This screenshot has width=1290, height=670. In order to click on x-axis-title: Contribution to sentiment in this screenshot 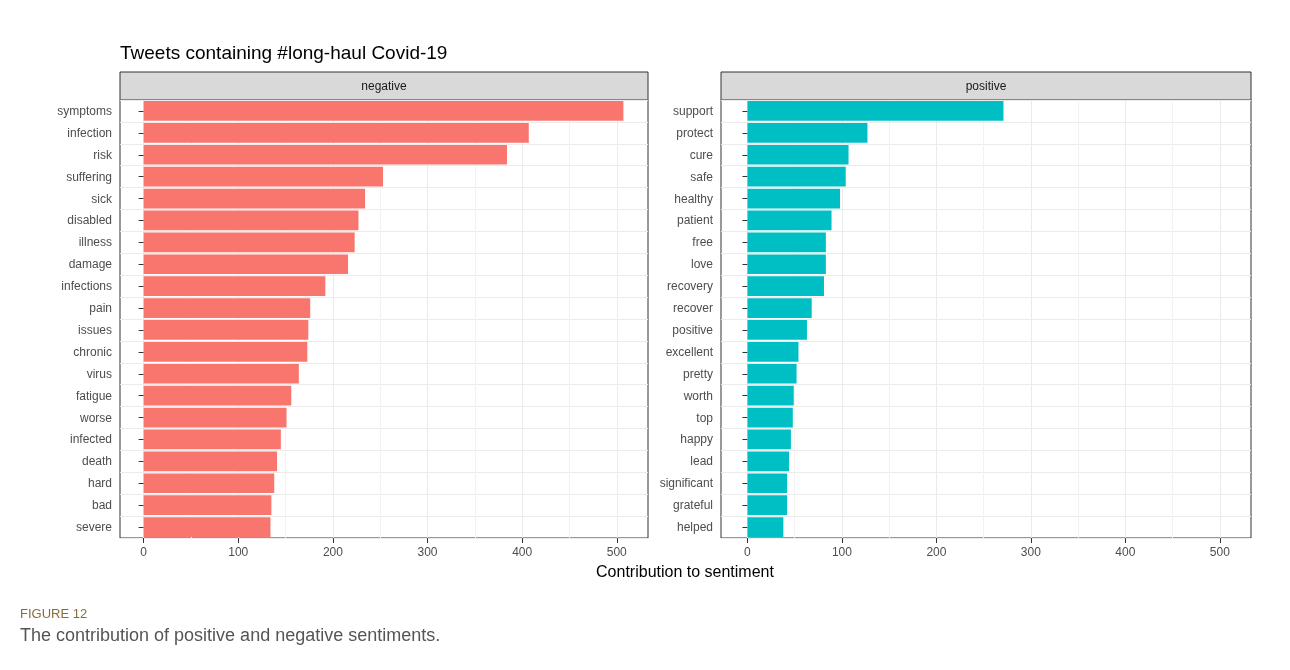, I will do `click(685, 572)`.